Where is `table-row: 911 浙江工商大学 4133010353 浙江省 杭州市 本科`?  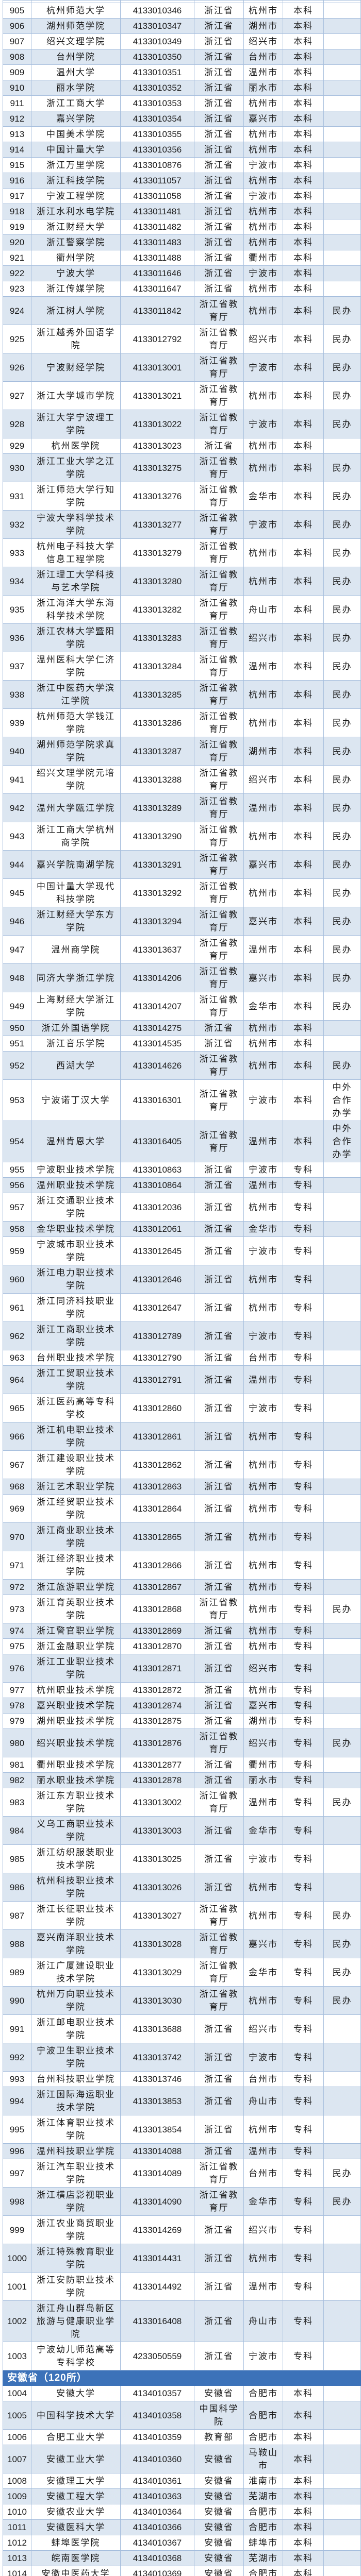 table-row: 911 浙江工商大学 4133010353 浙江省 杭州市 本科 is located at coordinates (182, 103).